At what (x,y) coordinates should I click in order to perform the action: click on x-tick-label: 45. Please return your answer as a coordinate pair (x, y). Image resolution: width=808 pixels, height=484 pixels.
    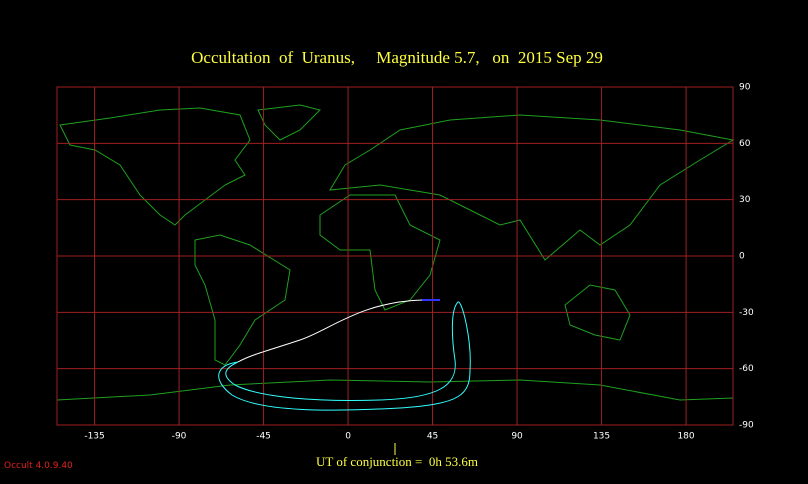
    Looking at the image, I should click on (432, 437).